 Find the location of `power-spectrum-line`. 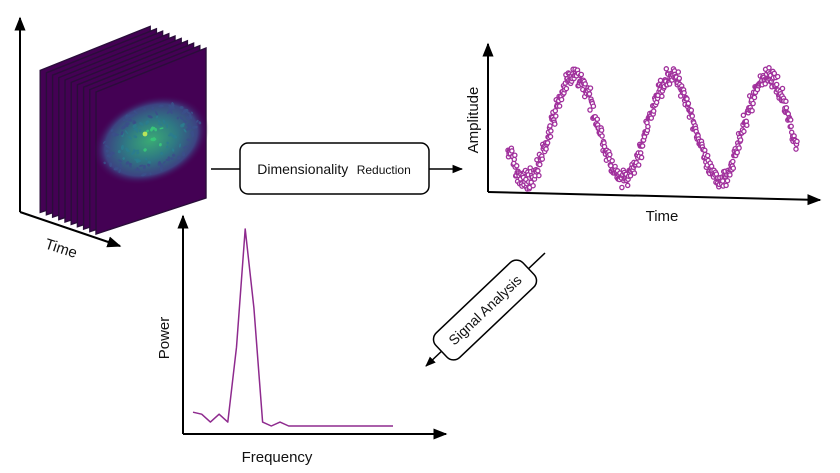

power-spectrum-line is located at coordinates (292, 327).